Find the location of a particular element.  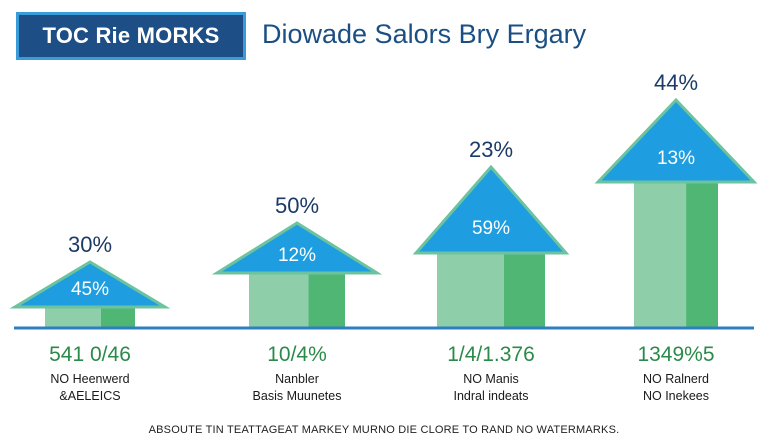

value-label: 10/4% is located at coordinates (297, 354).